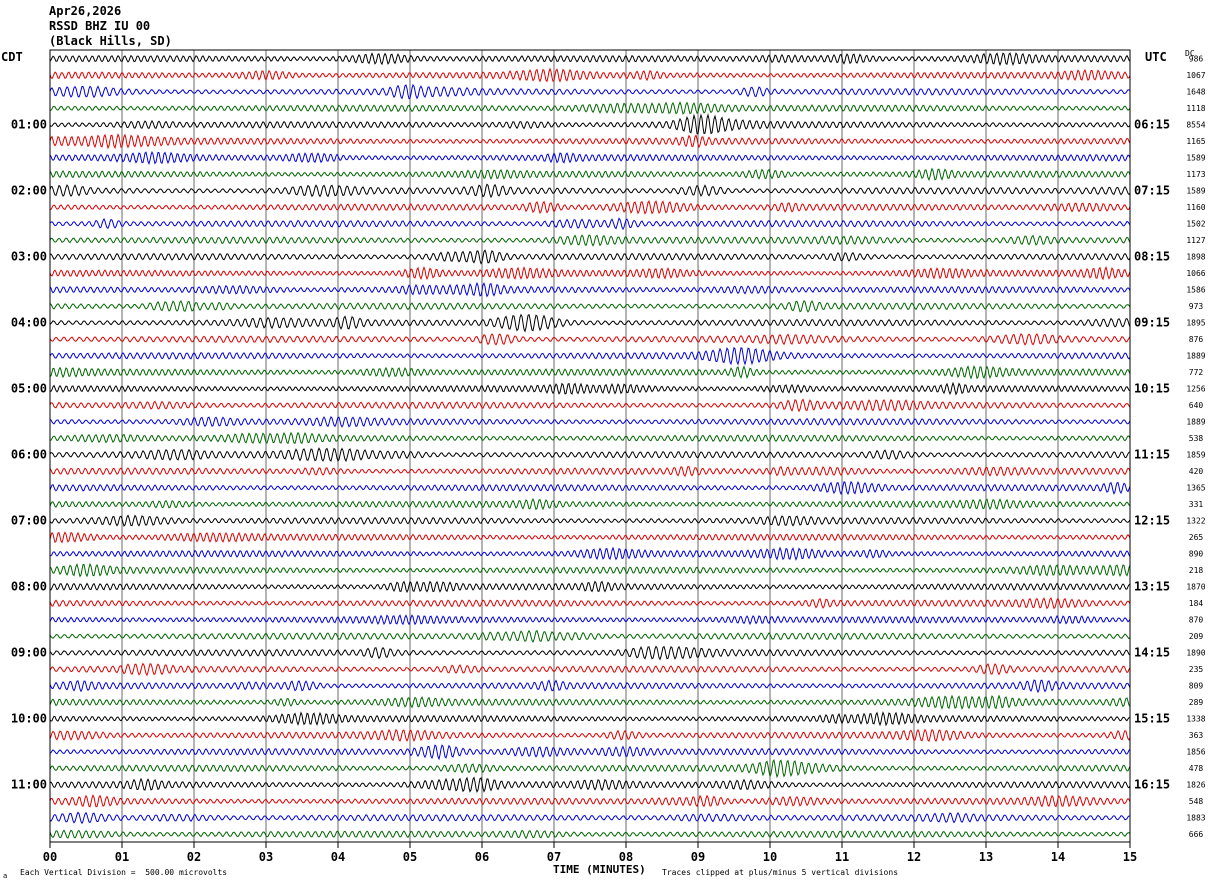  Describe the element at coordinates (122, 857) in the screenshot. I see `x-tick-label: 01` at that location.